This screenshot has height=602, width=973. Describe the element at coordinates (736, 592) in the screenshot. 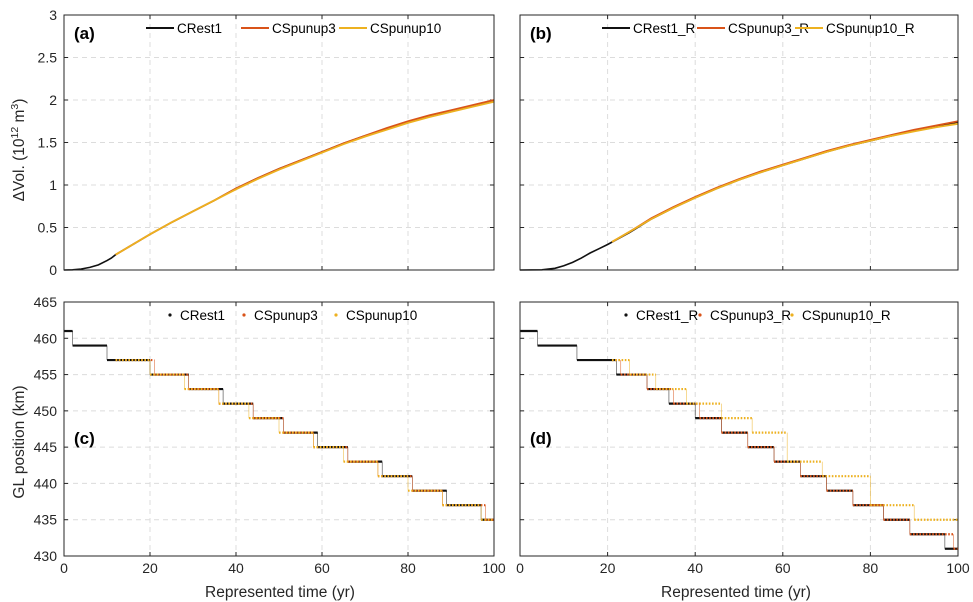

I see `x-axis-label-right: Represented time (yr)` at that location.